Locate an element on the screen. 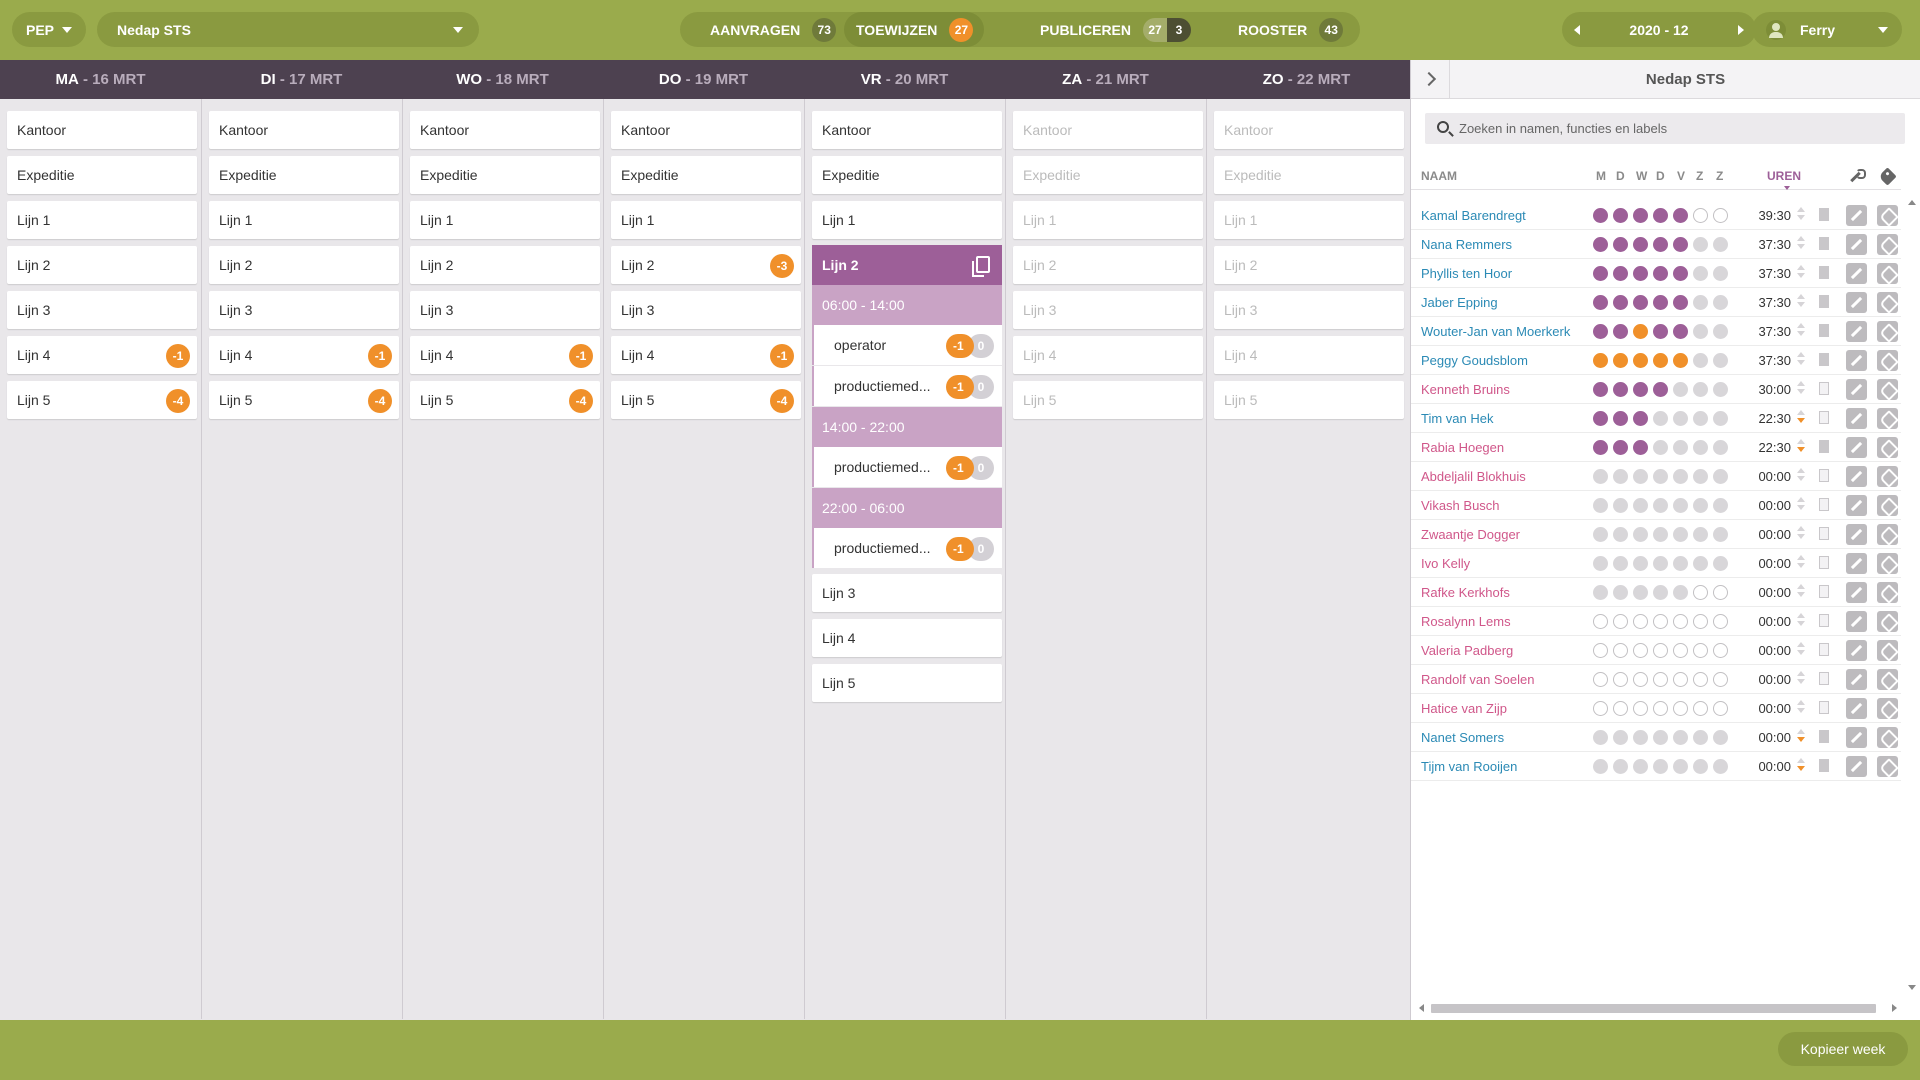 This screenshot has width=1920, height=1080. shift-header: 14:00 - 22:00 is located at coordinates (907, 427).